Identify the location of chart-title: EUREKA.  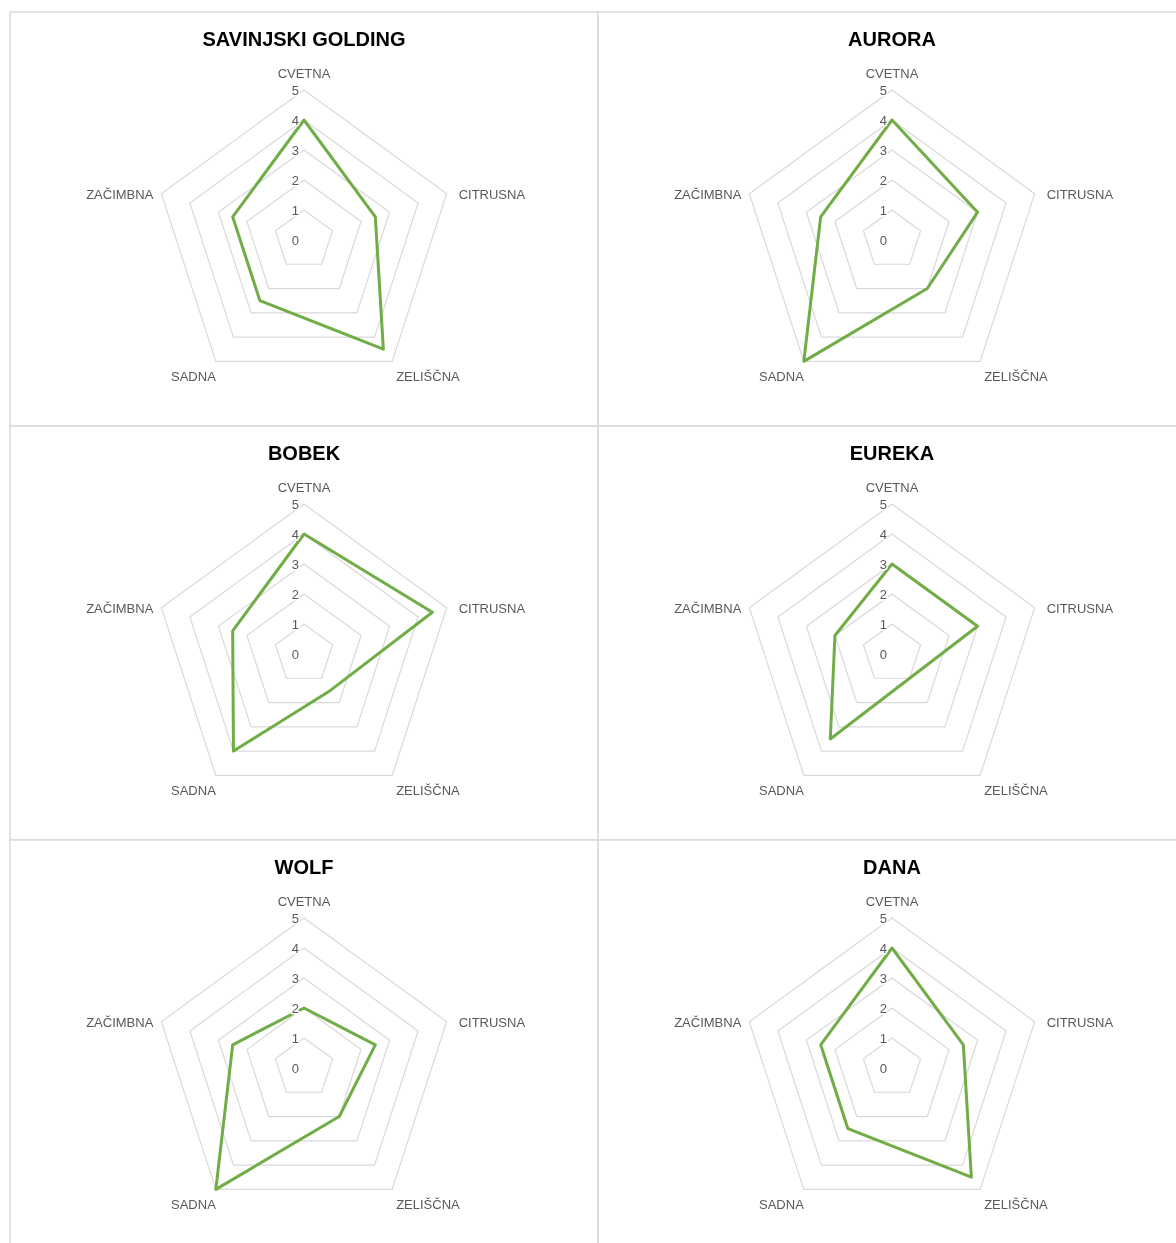
(892, 453).